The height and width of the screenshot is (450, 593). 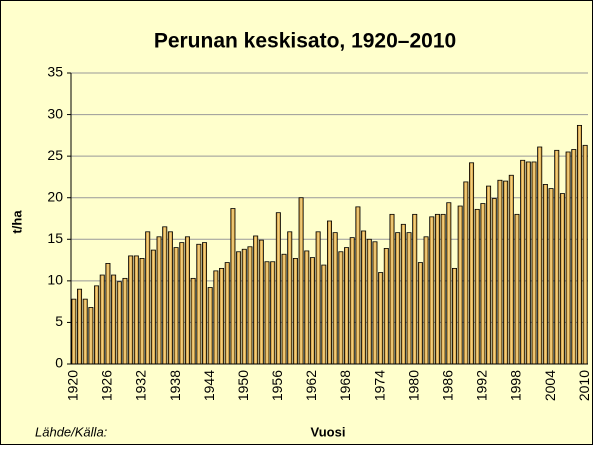 What do you see at coordinates (413, 385) in the screenshot?
I see `x-tick-label: 1980` at bounding box center [413, 385].